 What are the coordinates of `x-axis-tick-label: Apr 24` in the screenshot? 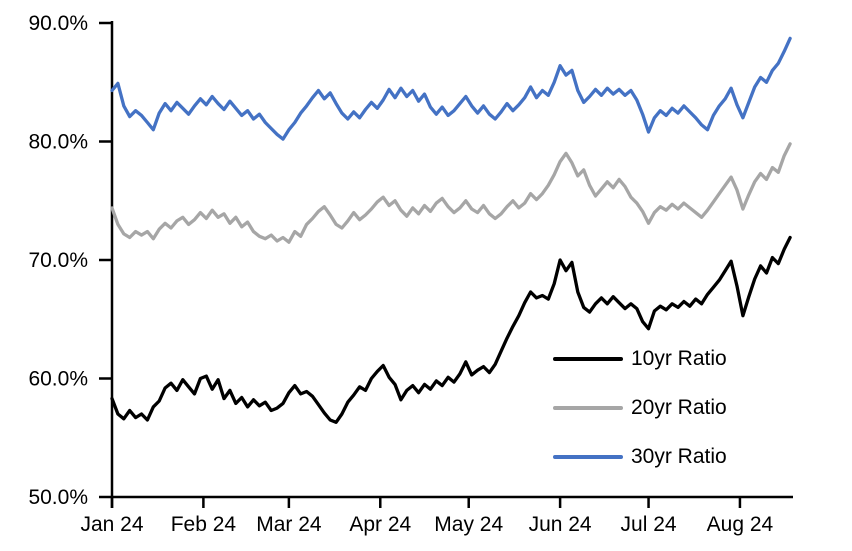 It's located at (380, 524).